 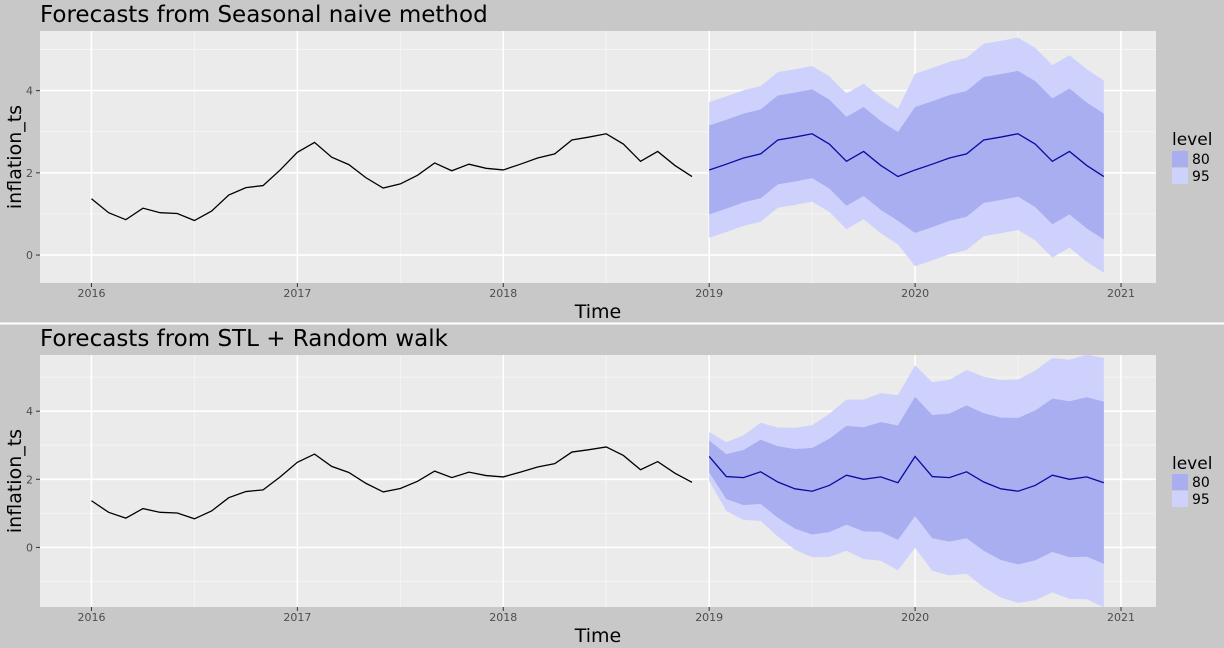 I want to click on chart-title: Forecasts from STL + Random walk, so click(x=244, y=339).